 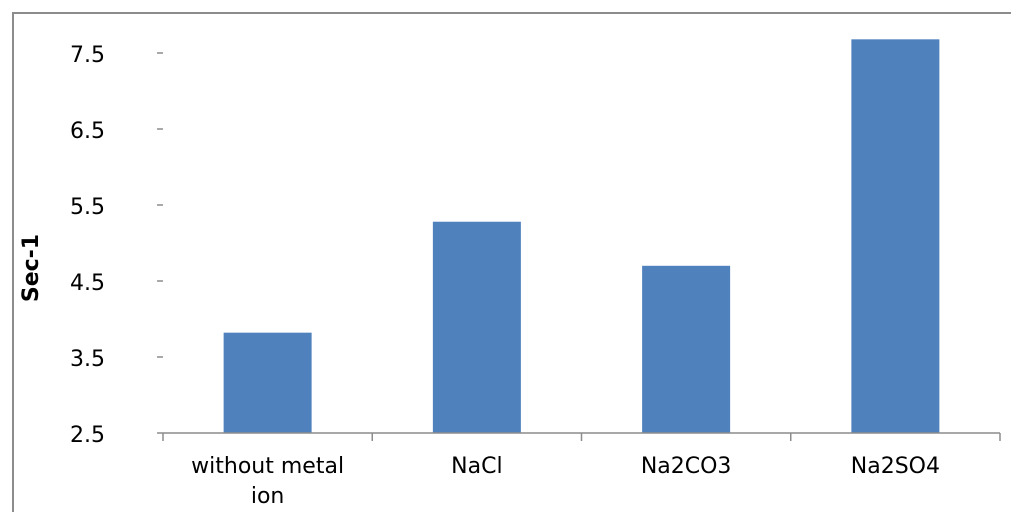 I want to click on x-tick-label: NaCl, so click(x=476, y=466).